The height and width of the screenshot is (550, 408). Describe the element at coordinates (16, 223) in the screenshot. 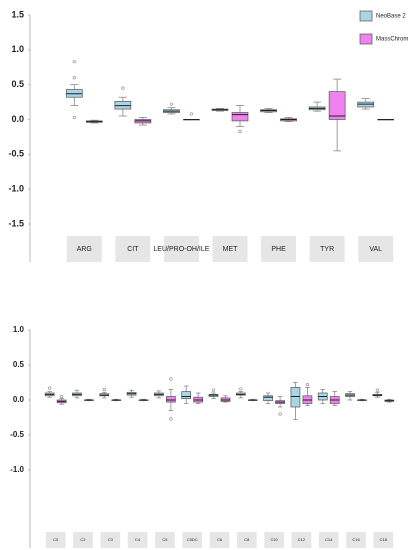

I see `y-tick-label: -1.5` at that location.